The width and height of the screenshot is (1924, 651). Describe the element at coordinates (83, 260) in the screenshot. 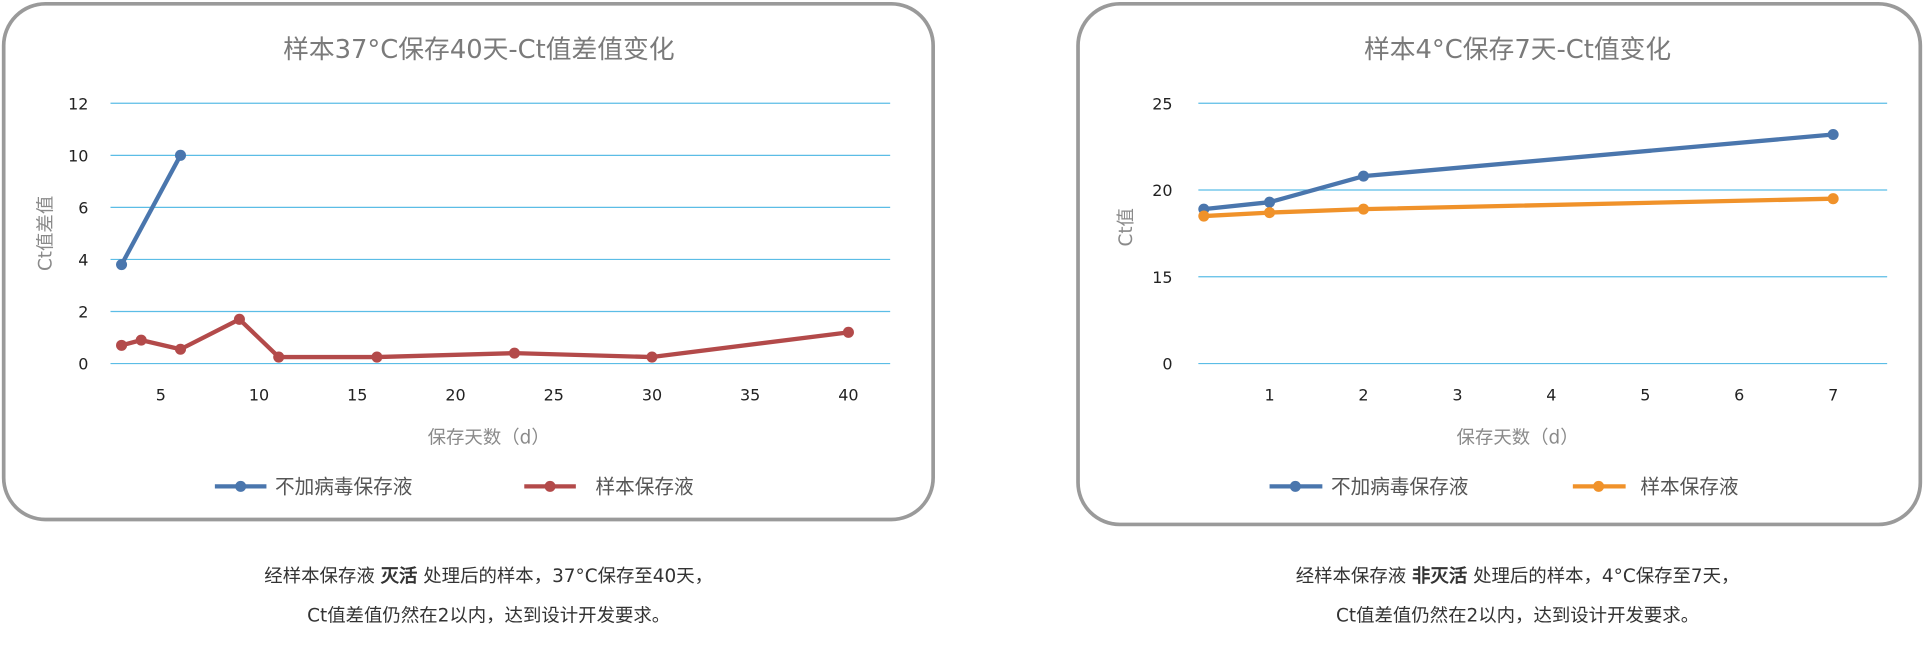

I see `y-tick-label: 4` at that location.